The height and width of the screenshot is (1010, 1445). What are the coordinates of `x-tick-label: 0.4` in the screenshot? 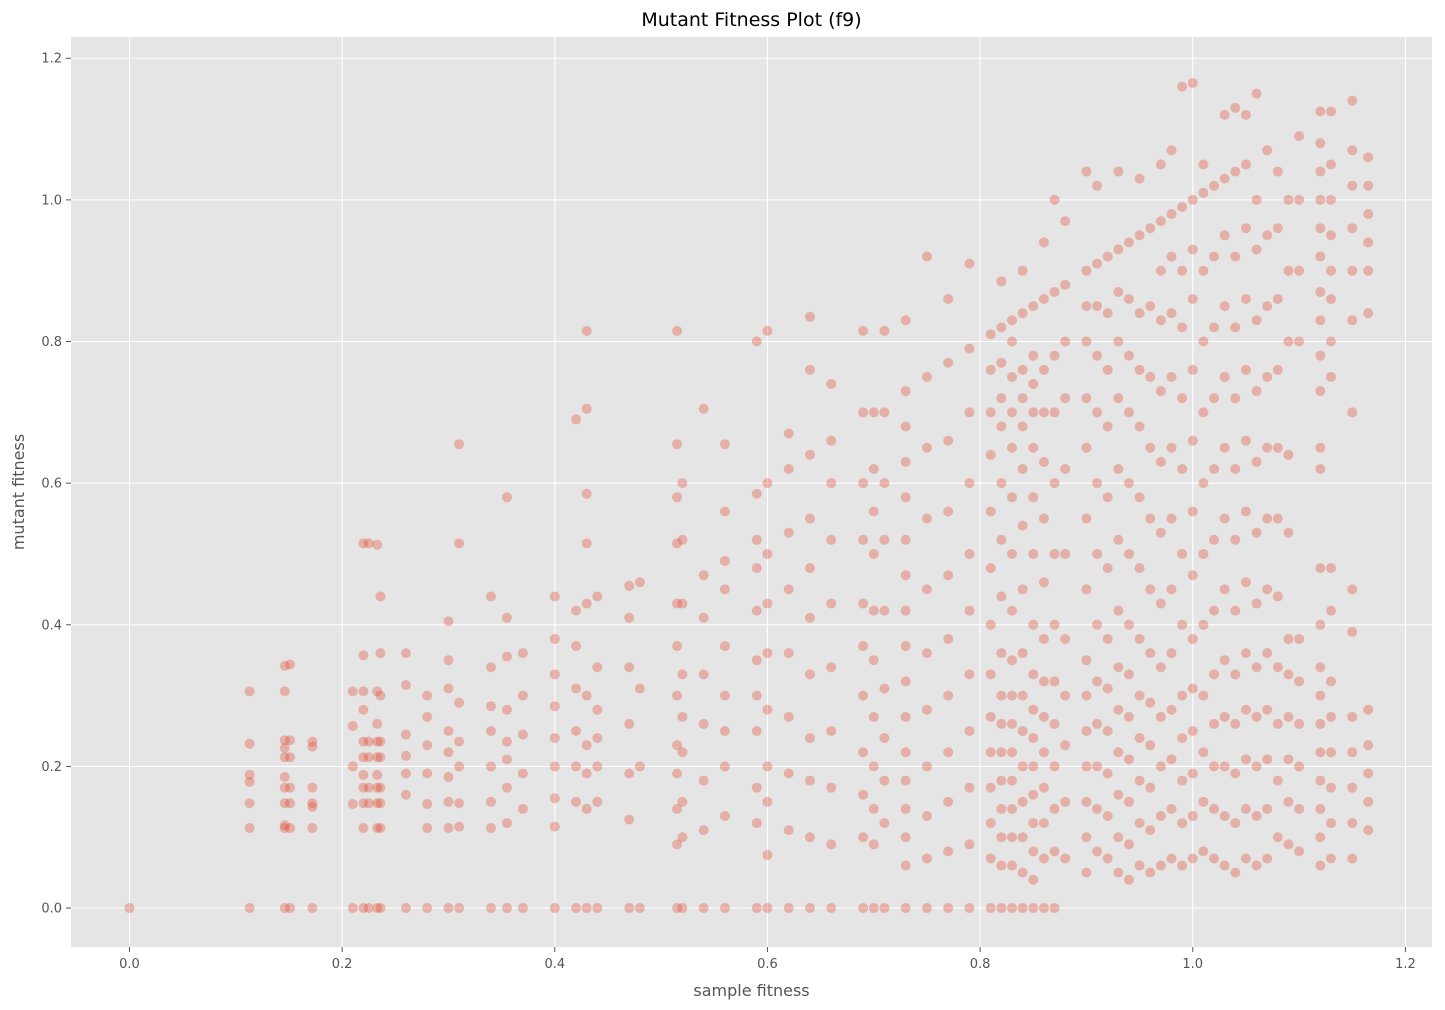 It's located at (554, 964).